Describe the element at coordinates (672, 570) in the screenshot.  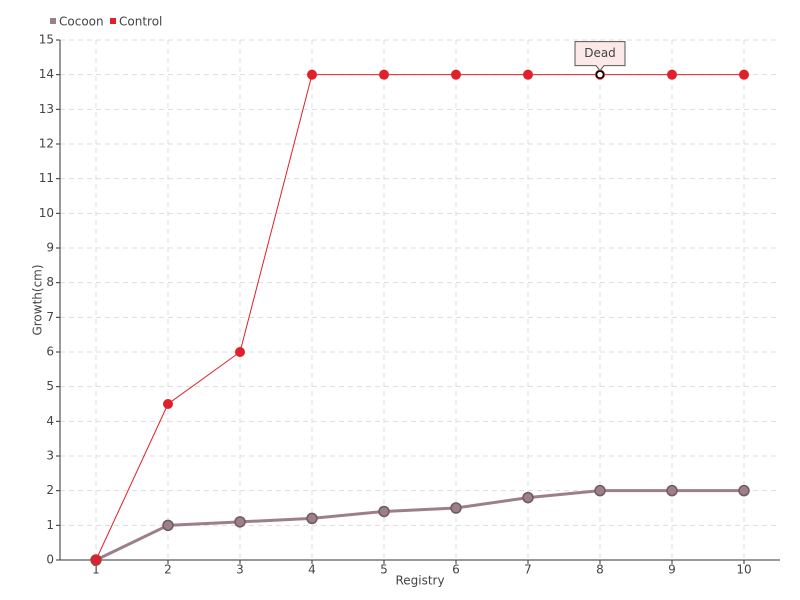
I see `x-tick-label: 9` at that location.